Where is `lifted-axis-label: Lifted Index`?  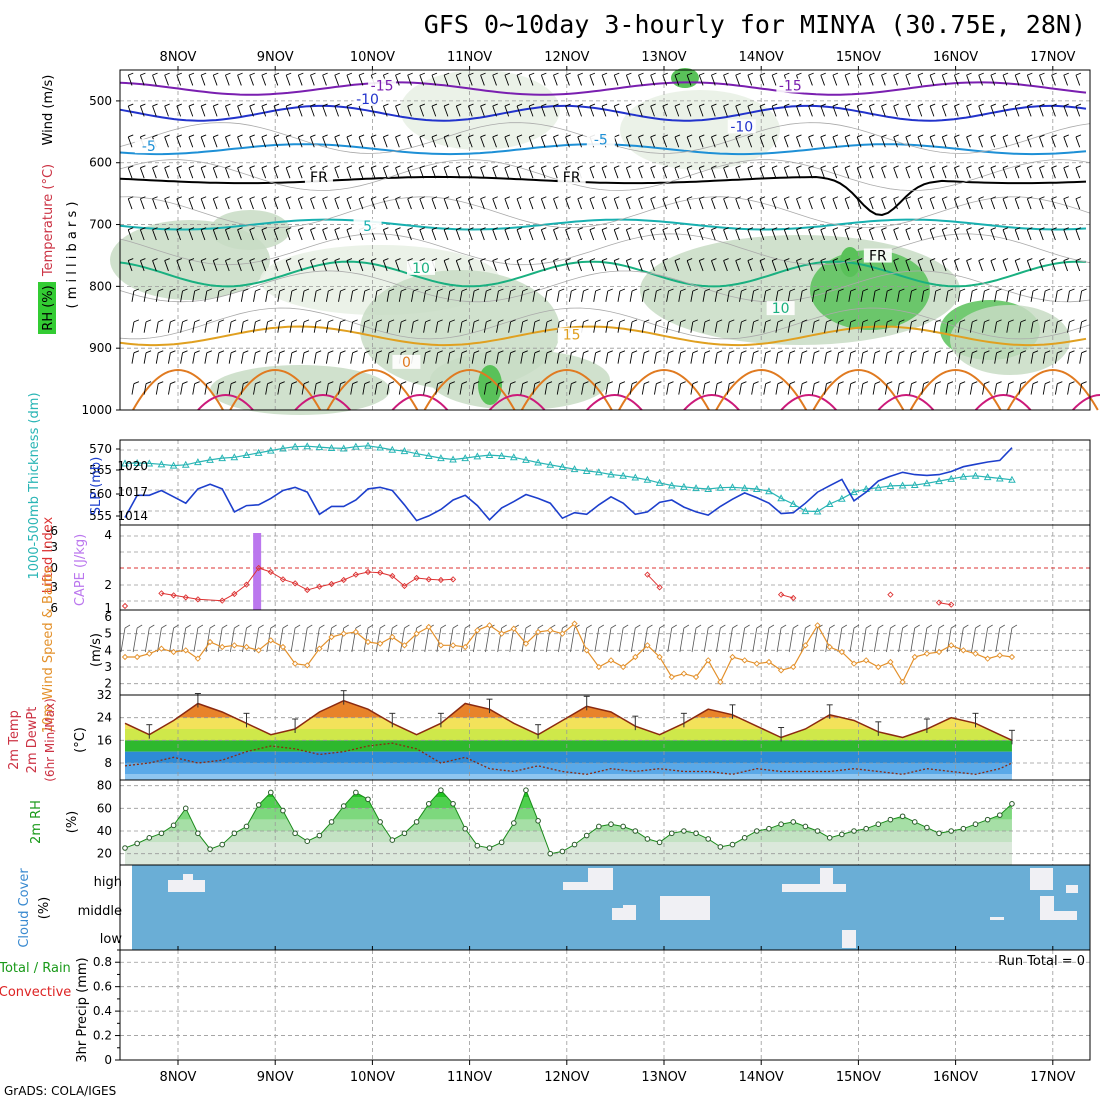 lifted-axis-label: Lifted Index is located at coordinates (48, 554).